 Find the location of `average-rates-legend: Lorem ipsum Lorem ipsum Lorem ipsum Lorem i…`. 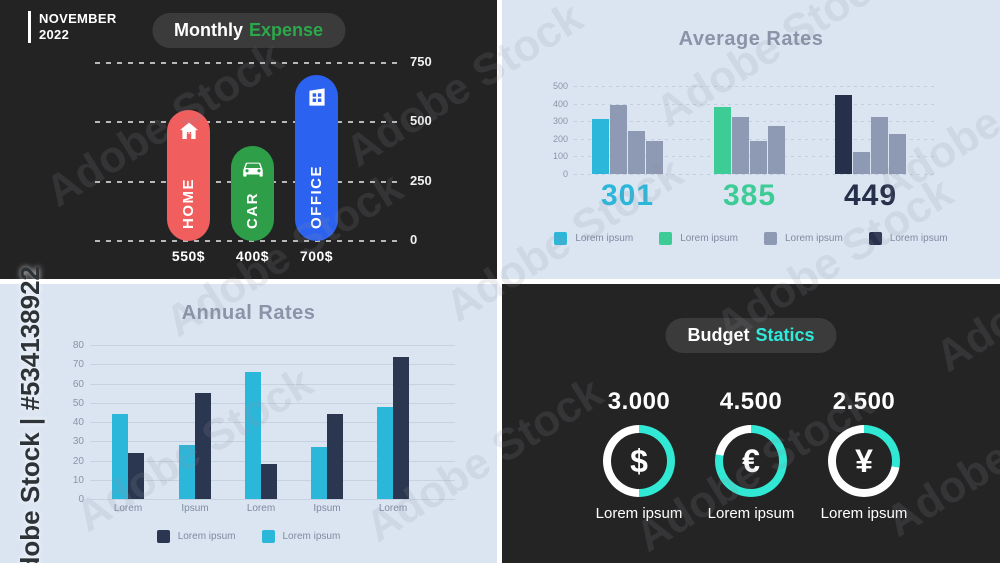

average-rates-legend: Lorem ipsum Lorem ipsum Lorem ipsum Lorem i… is located at coordinates (751, 238).